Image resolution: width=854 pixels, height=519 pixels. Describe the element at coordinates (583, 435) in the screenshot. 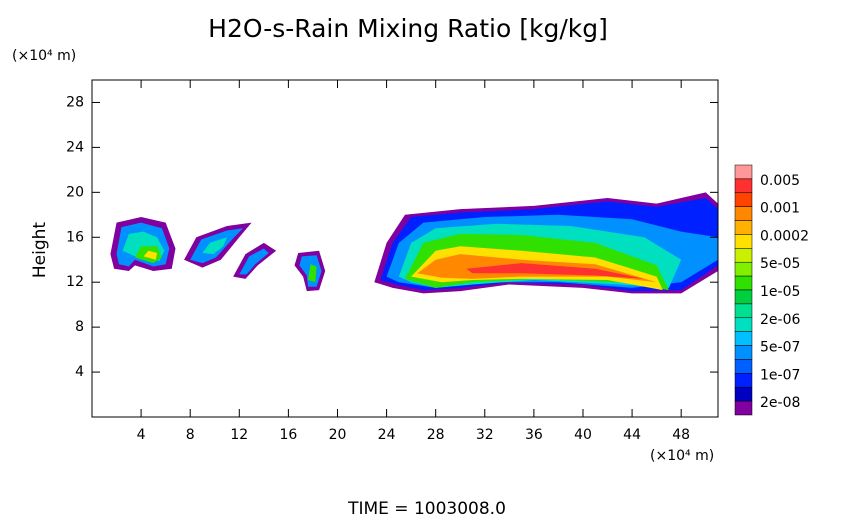

I see `x-tick-label: 40` at that location.